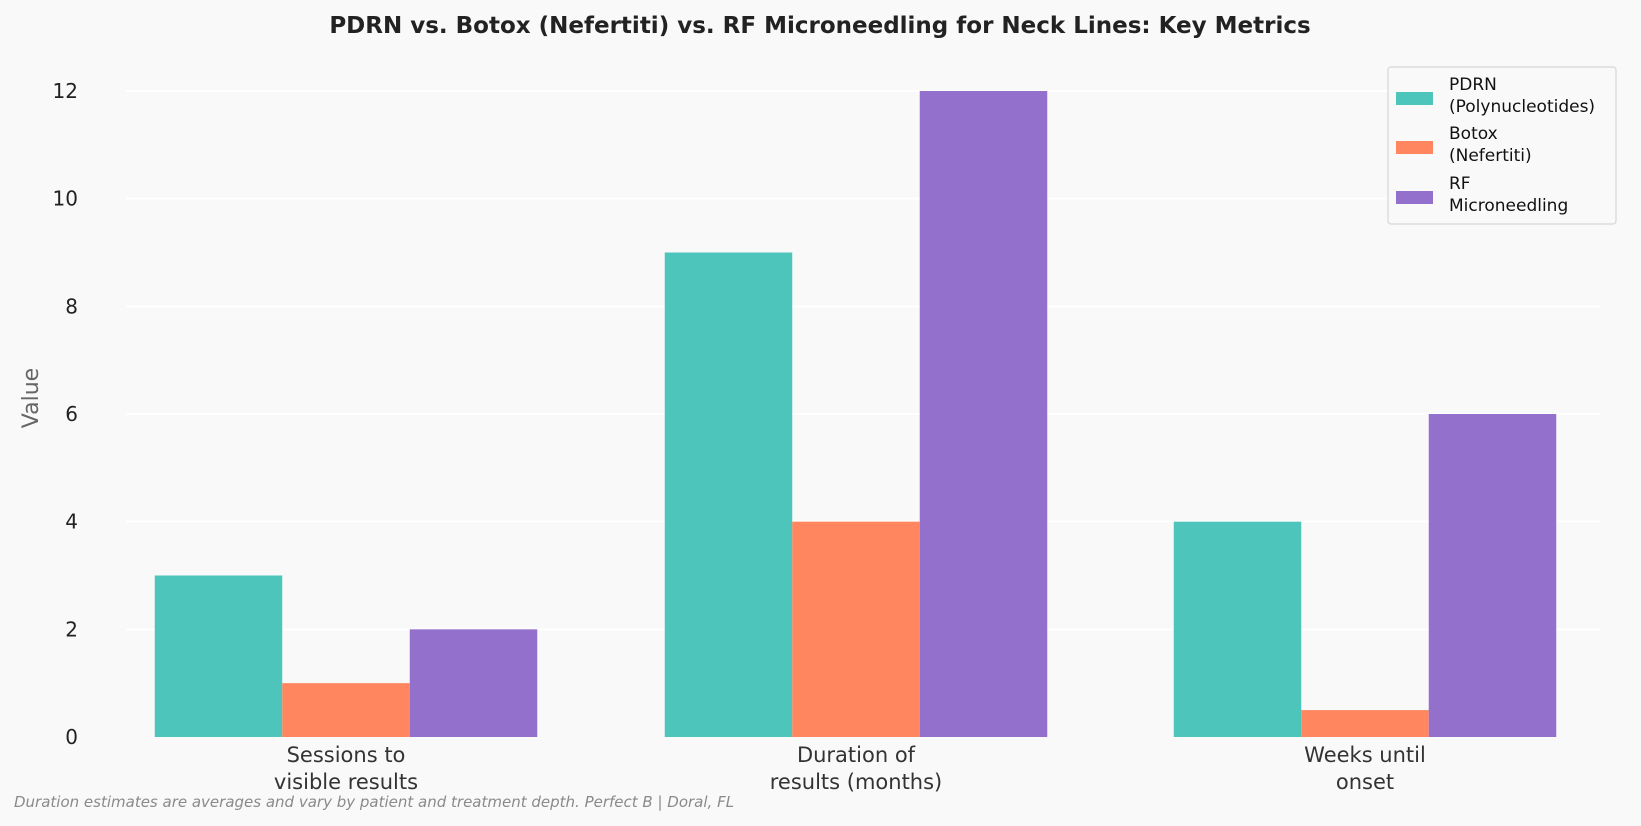 This screenshot has height=826, width=1641. Describe the element at coordinates (71, 522) in the screenshot. I see `y-tick-label: 4` at that location.